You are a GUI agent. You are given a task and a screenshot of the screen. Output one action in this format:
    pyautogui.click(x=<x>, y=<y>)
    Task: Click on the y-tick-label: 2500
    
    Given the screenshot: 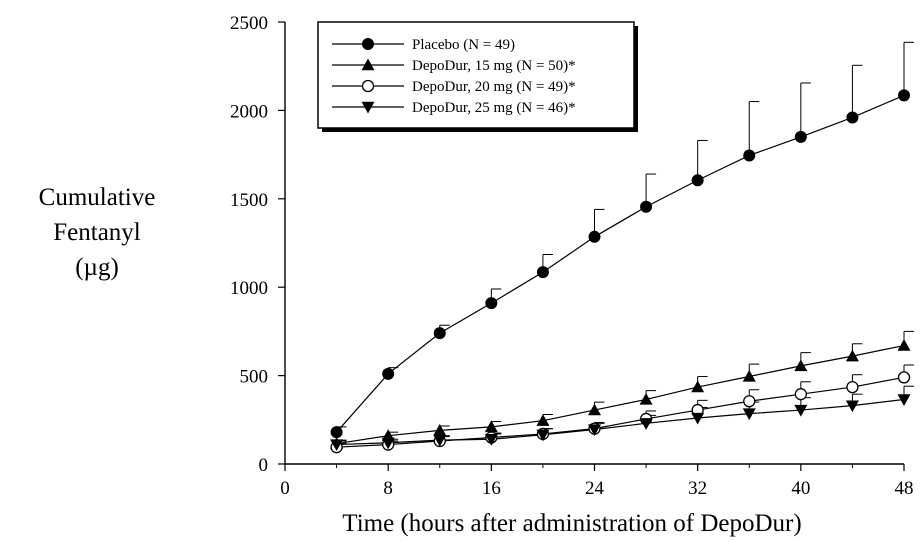 What is the action you would take?
    pyautogui.click(x=249, y=23)
    